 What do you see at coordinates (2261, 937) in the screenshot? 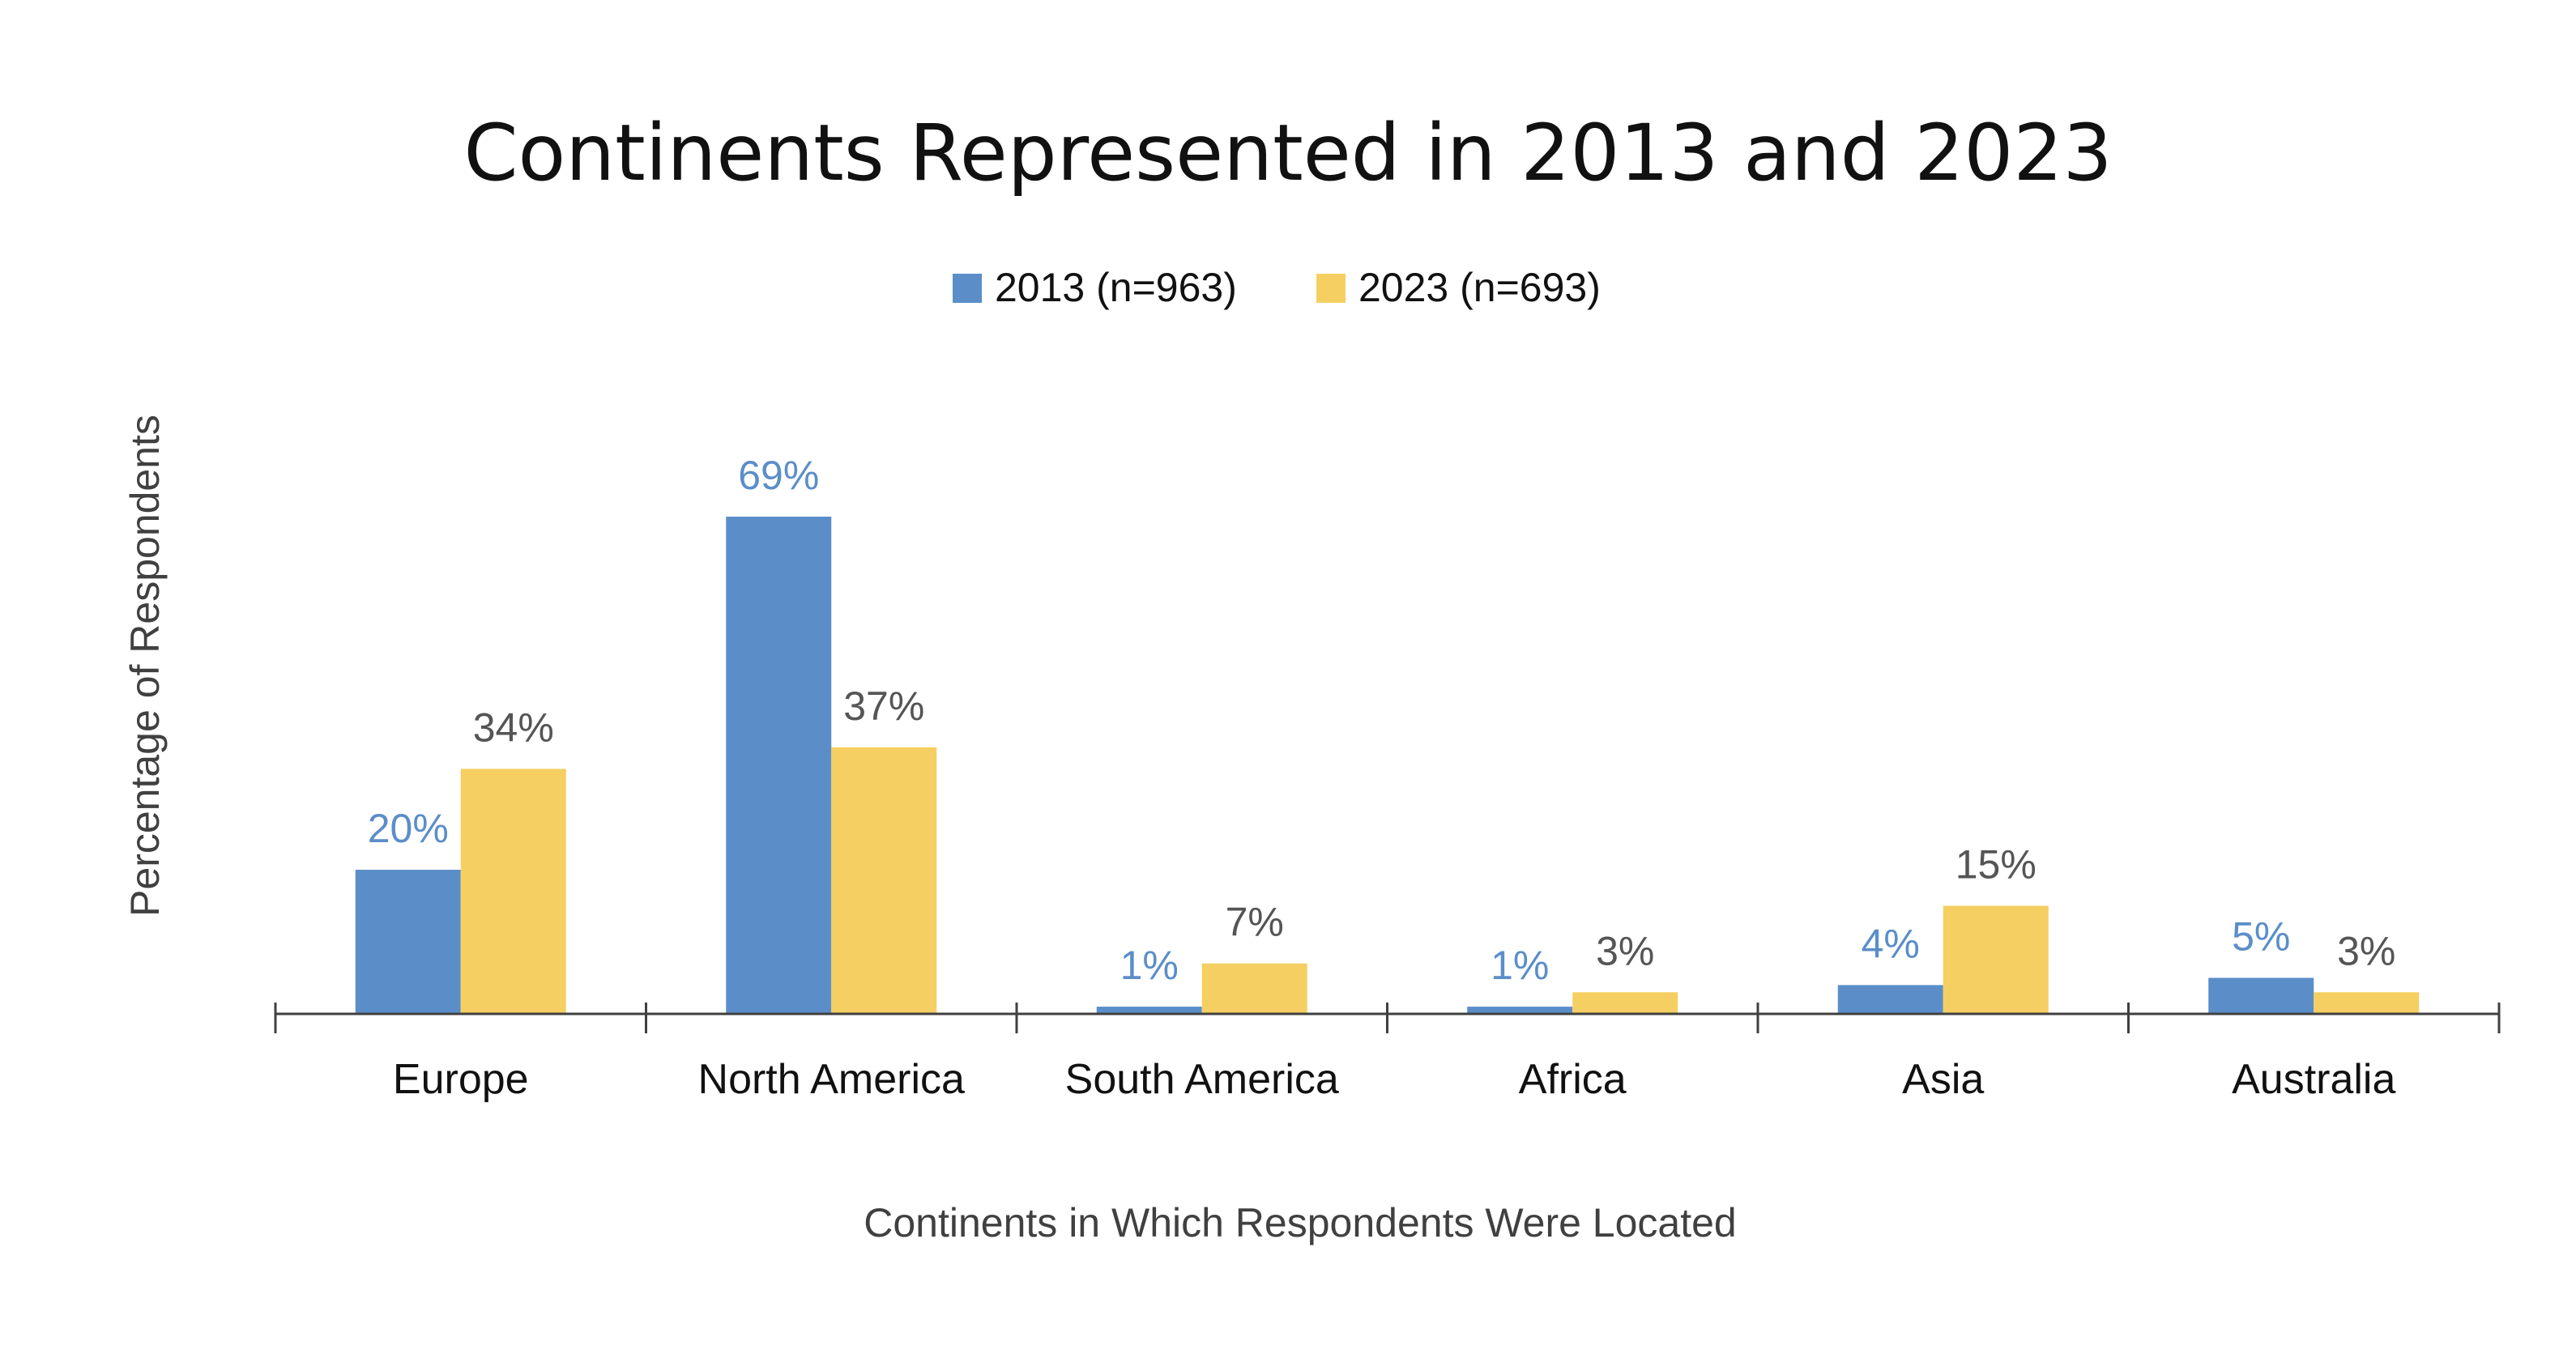
I see `data-label-2013-australia: 5%` at bounding box center [2261, 937].